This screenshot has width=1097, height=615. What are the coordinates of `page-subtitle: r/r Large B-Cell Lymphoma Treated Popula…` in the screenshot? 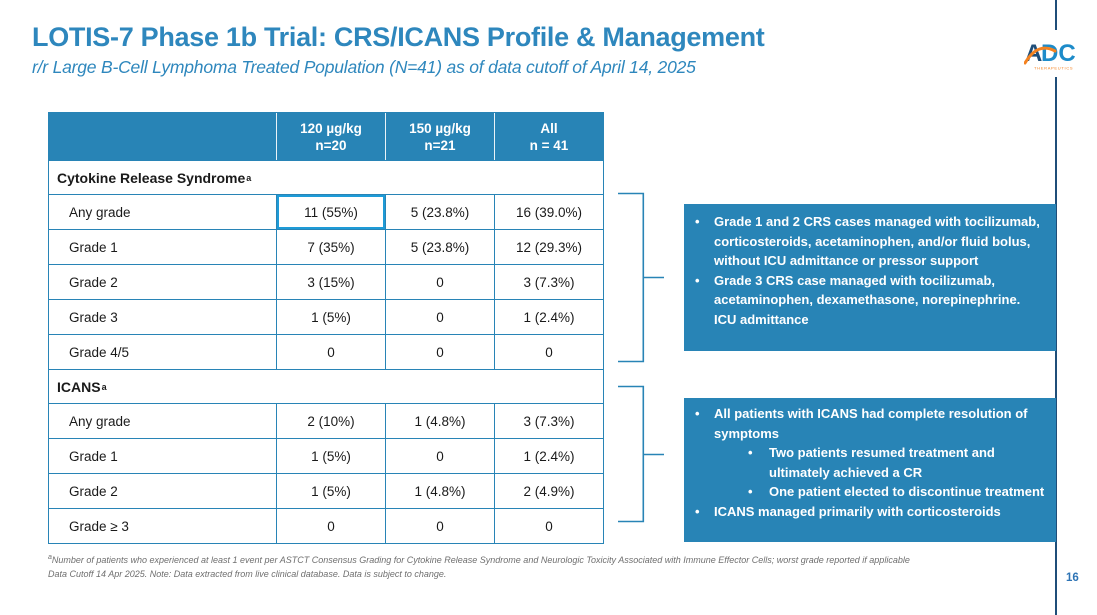 It's located at (364, 67).